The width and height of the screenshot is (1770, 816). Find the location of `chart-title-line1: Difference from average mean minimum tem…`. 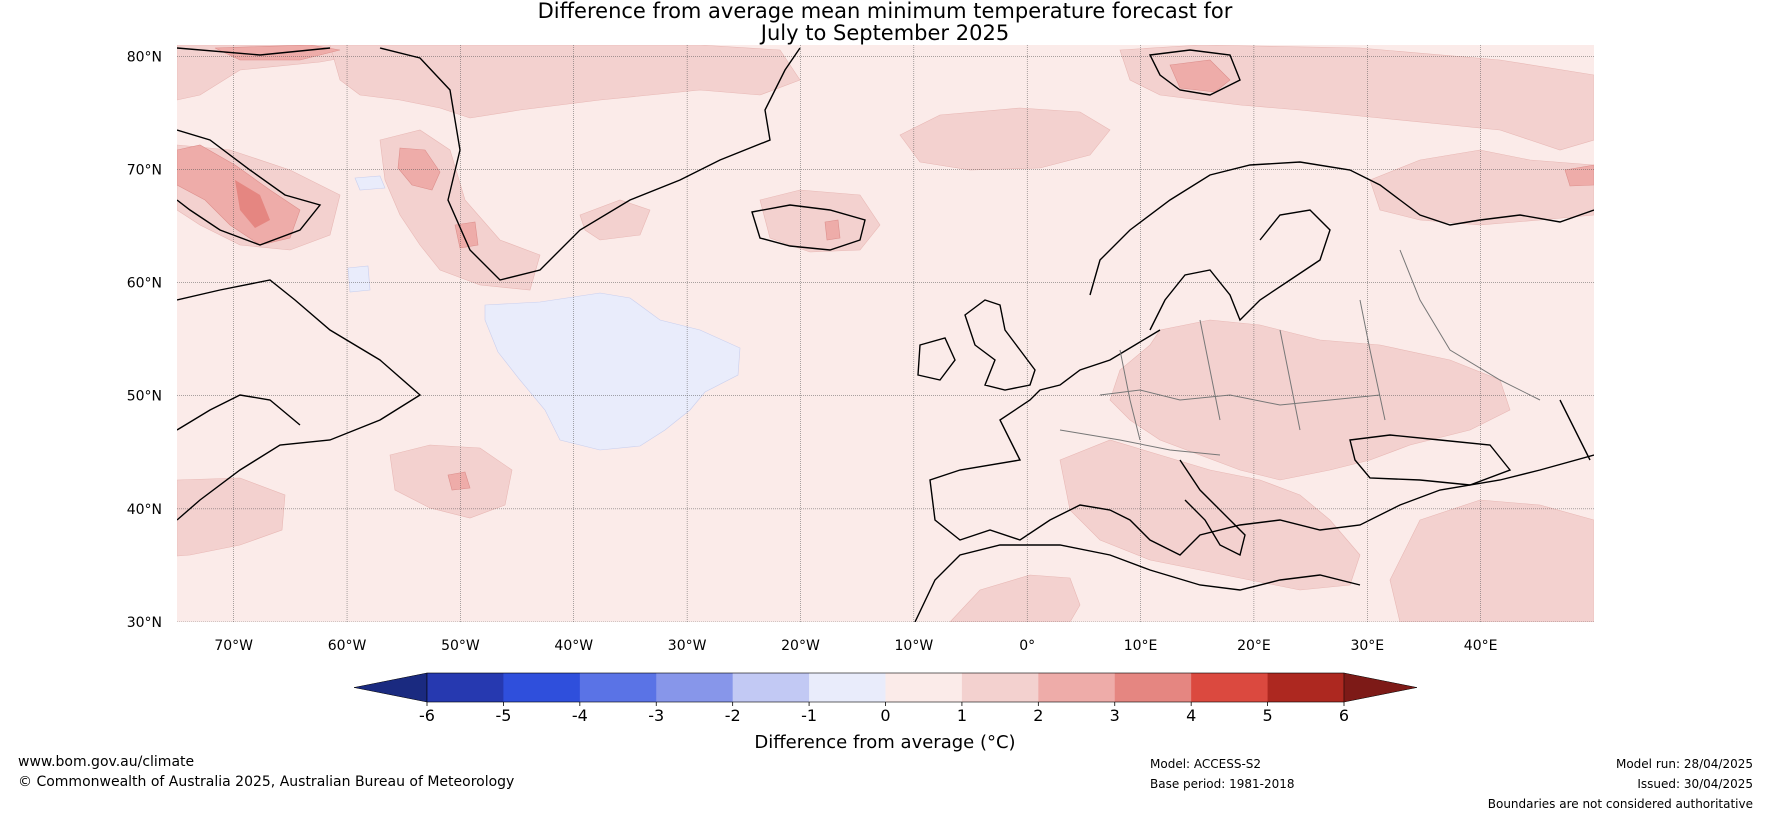

chart-title-line1: Difference from average mean minimum tem… is located at coordinates (885, 11).